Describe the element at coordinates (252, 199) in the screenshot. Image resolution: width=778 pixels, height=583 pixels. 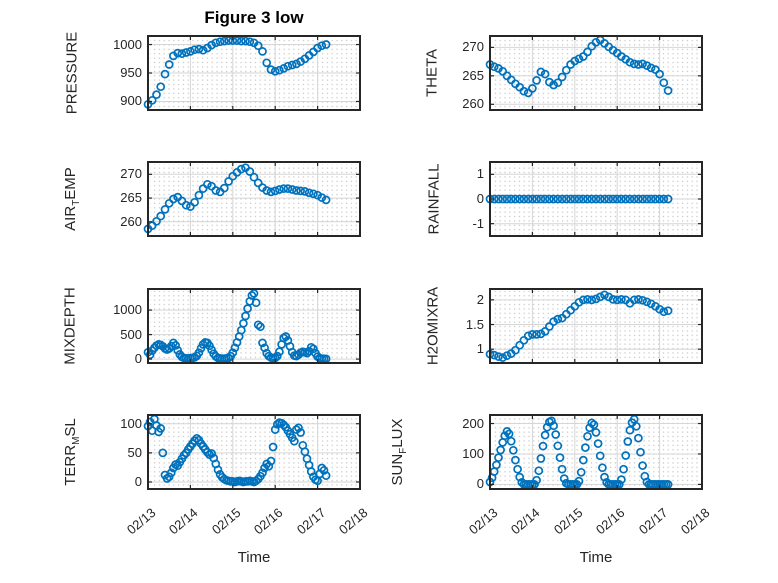
I see `subplot-air_temp` at that location.